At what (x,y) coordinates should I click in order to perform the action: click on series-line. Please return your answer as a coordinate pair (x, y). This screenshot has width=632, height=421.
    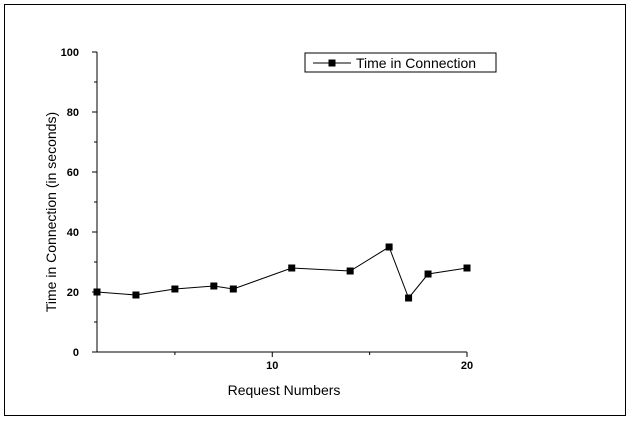
    Looking at the image, I should click on (282, 272).